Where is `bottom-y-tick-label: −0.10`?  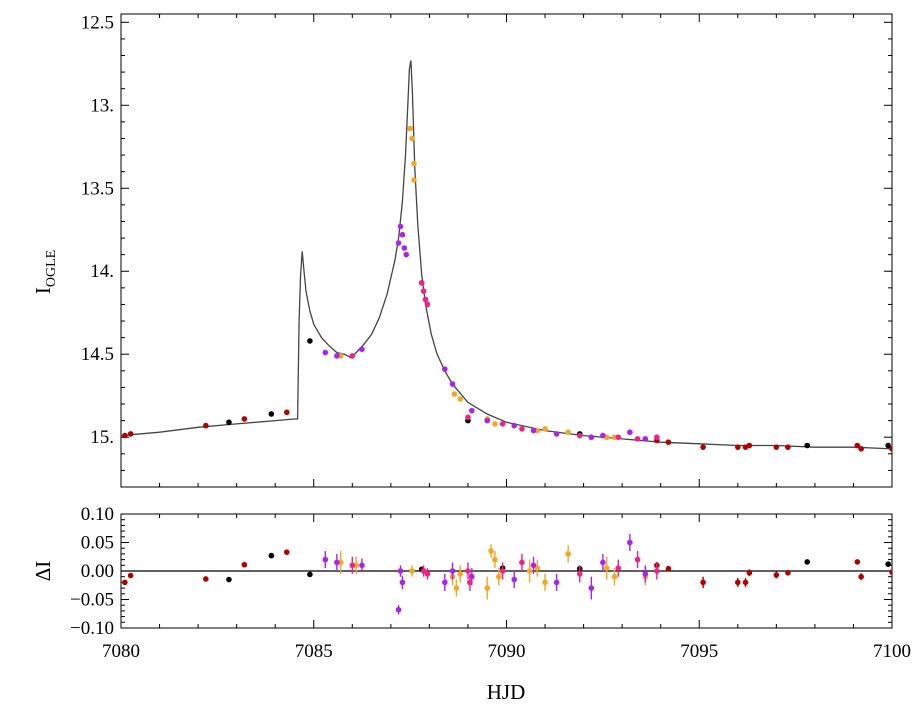 bottom-y-tick-label: −0.10 is located at coordinates (92, 628).